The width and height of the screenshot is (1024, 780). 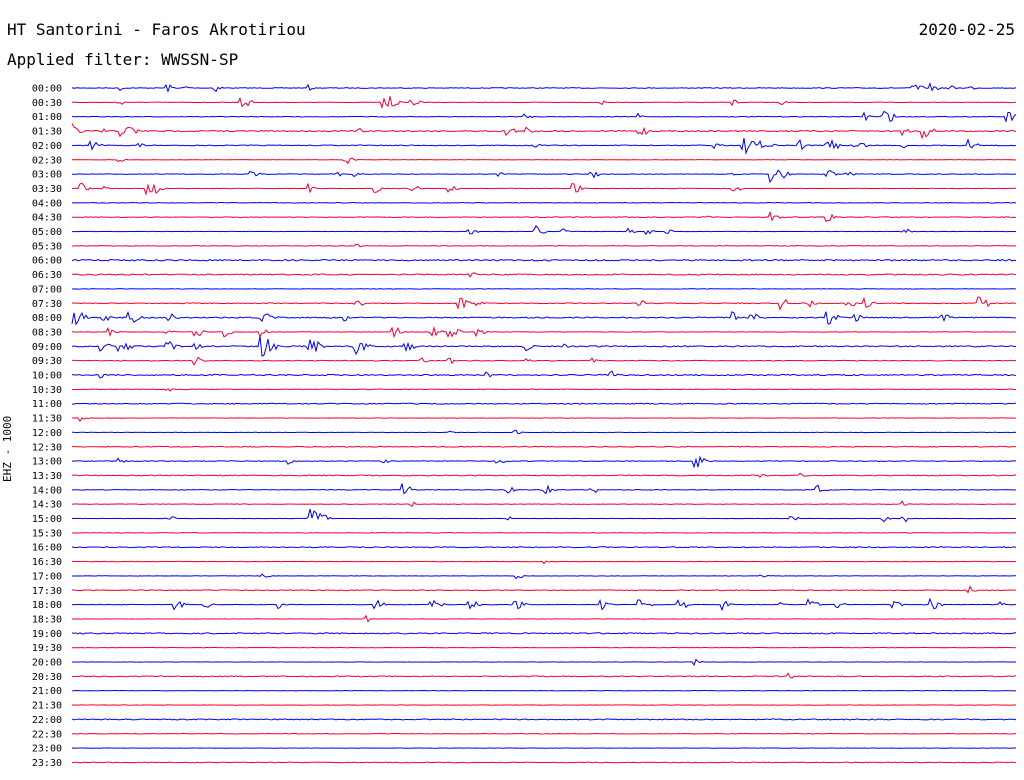 I want to click on time-label: 01:30, so click(x=47, y=132).